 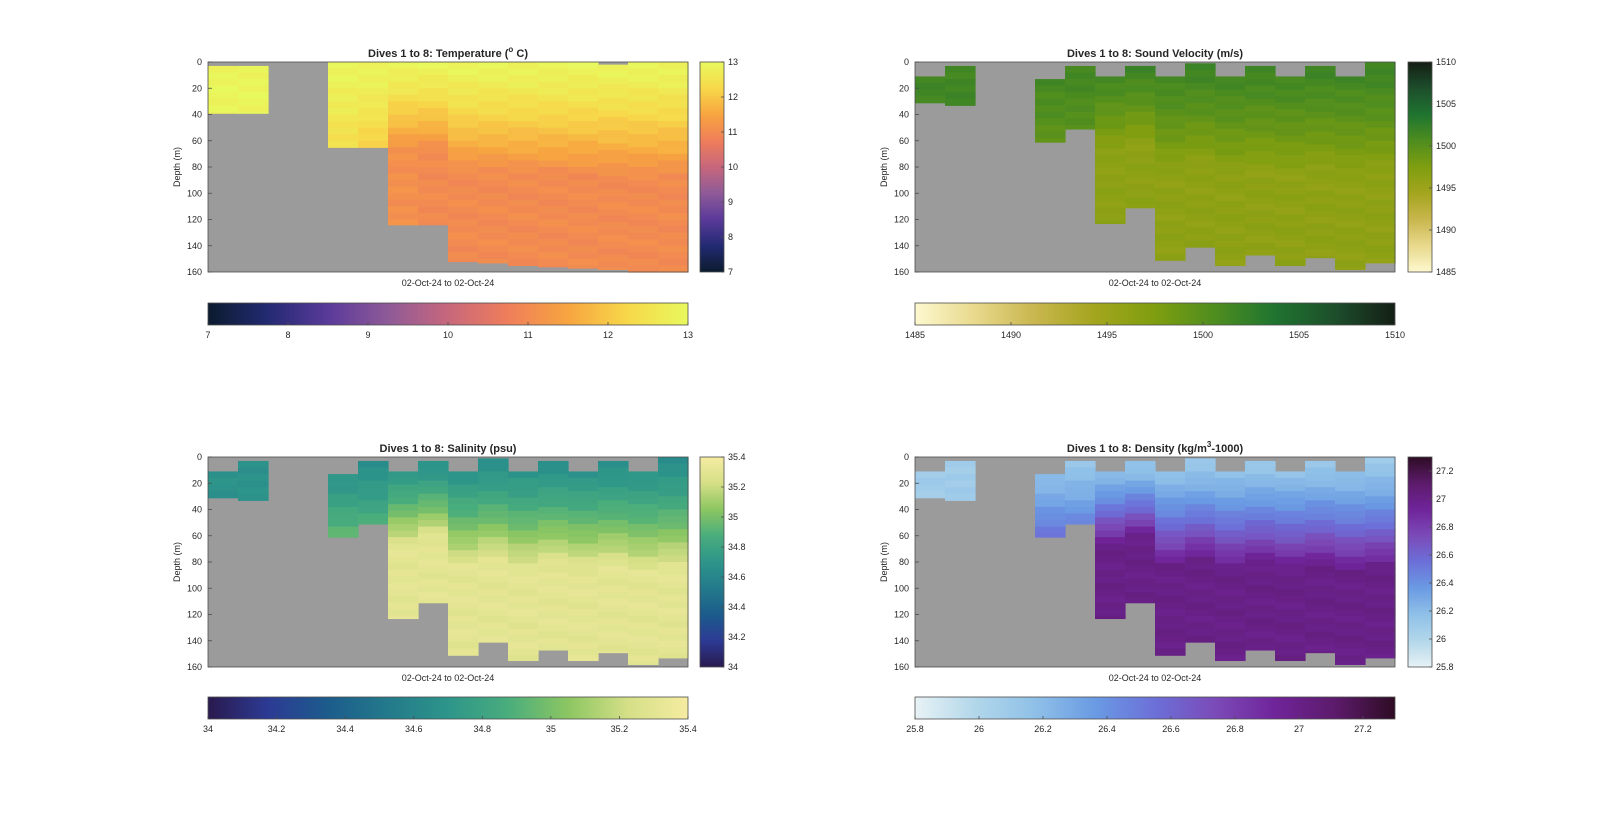 What do you see at coordinates (1155, 54) in the screenshot?
I see `sound-velocity-title-main: Dives 1 to 8: Sound Velocity (m/s)` at bounding box center [1155, 54].